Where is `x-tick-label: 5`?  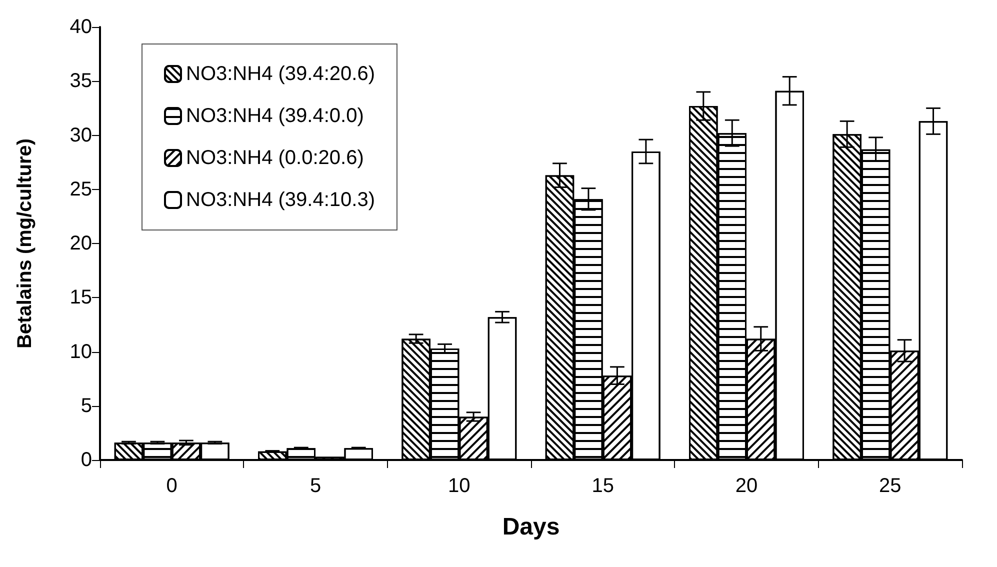
x-tick-label: 5 is located at coordinates (316, 486).